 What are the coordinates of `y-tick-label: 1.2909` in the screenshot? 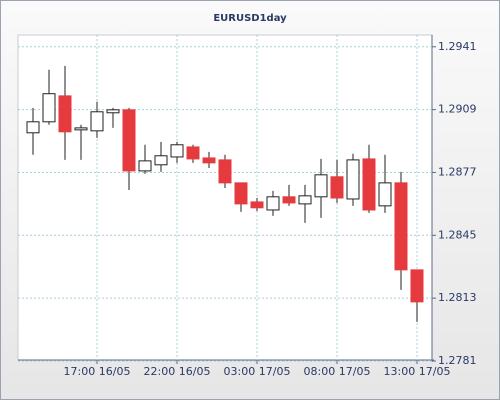 It's located at (457, 109).